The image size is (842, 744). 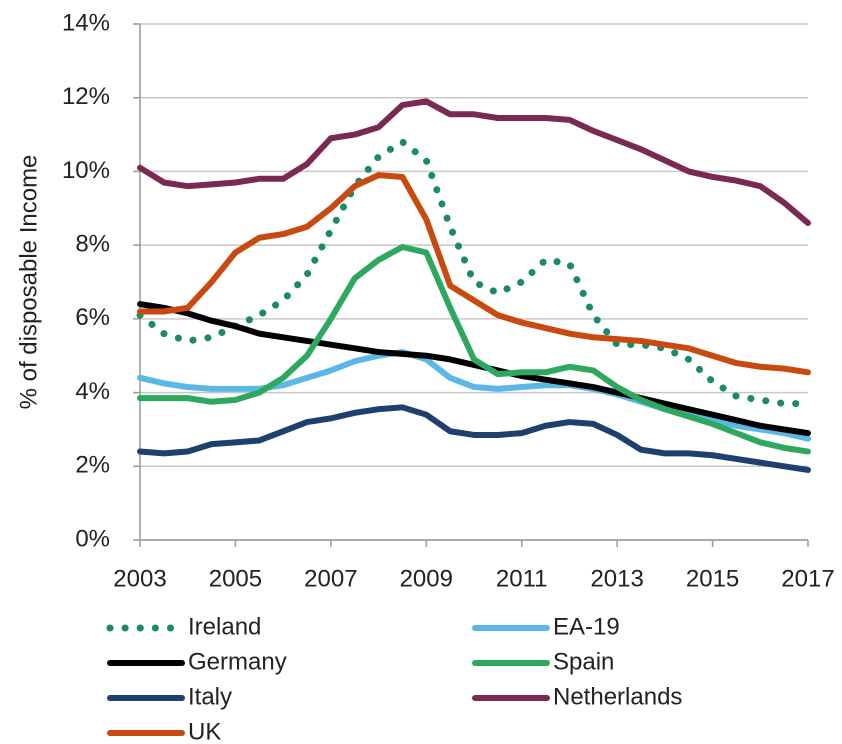 I want to click on x-tick-label: 2007, so click(x=330, y=578).